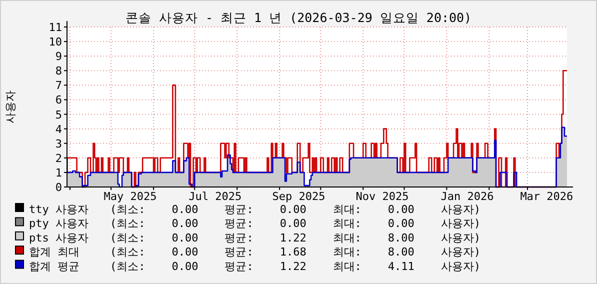 Image resolution: width=597 pixels, height=284 pixels. Describe the element at coordinates (382, 196) in the screenshot. I see `x-tick-label: Nov 2025` at that location.